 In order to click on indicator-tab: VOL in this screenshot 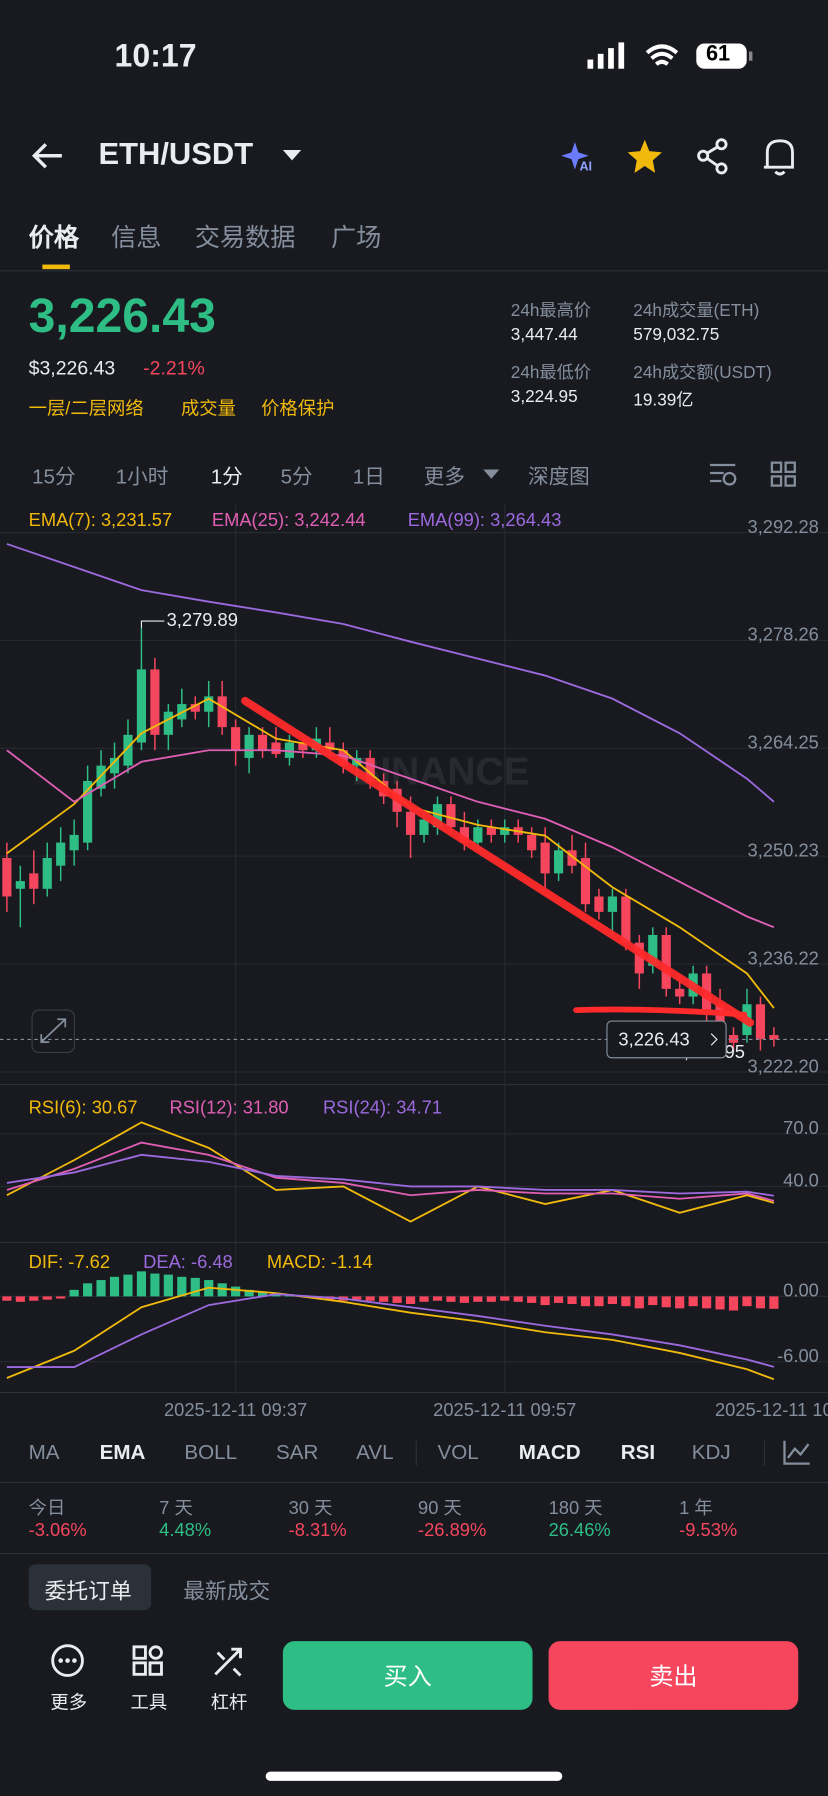, I will do `click(458, 1452)`.